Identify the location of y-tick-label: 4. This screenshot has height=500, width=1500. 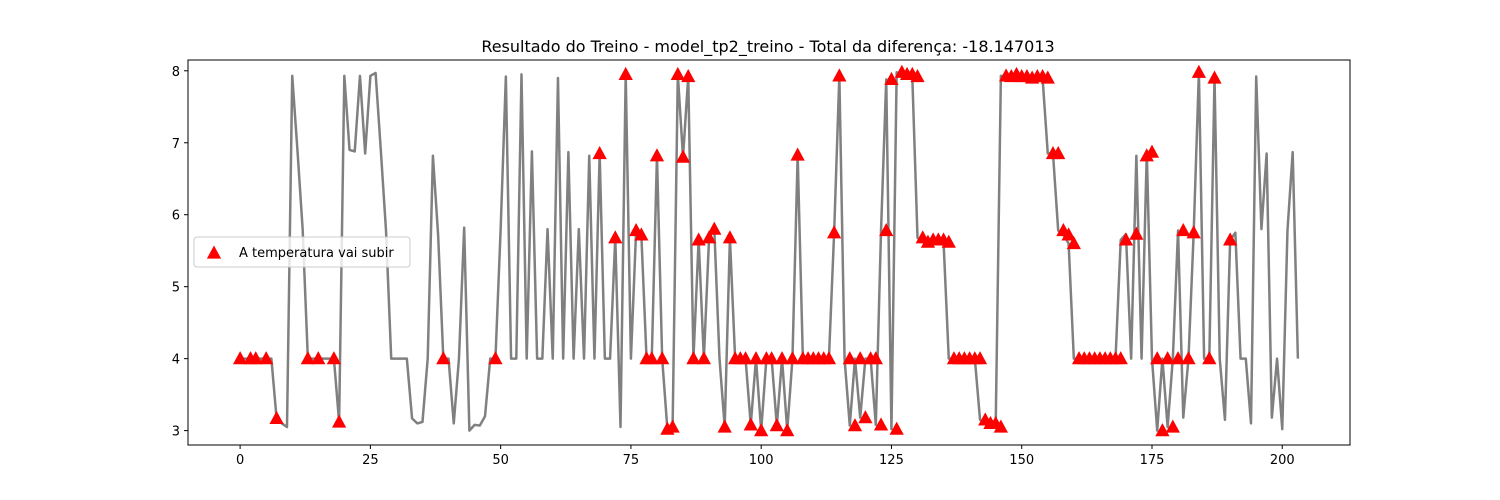
(176, 360).